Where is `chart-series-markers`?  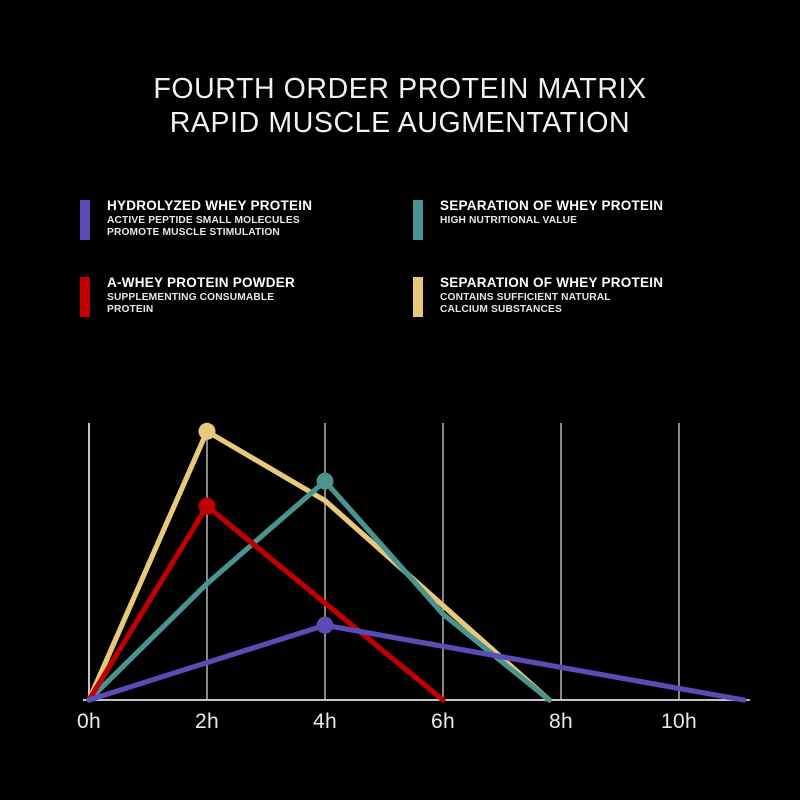 chart-series-markers is located at coordinates (266, 528).